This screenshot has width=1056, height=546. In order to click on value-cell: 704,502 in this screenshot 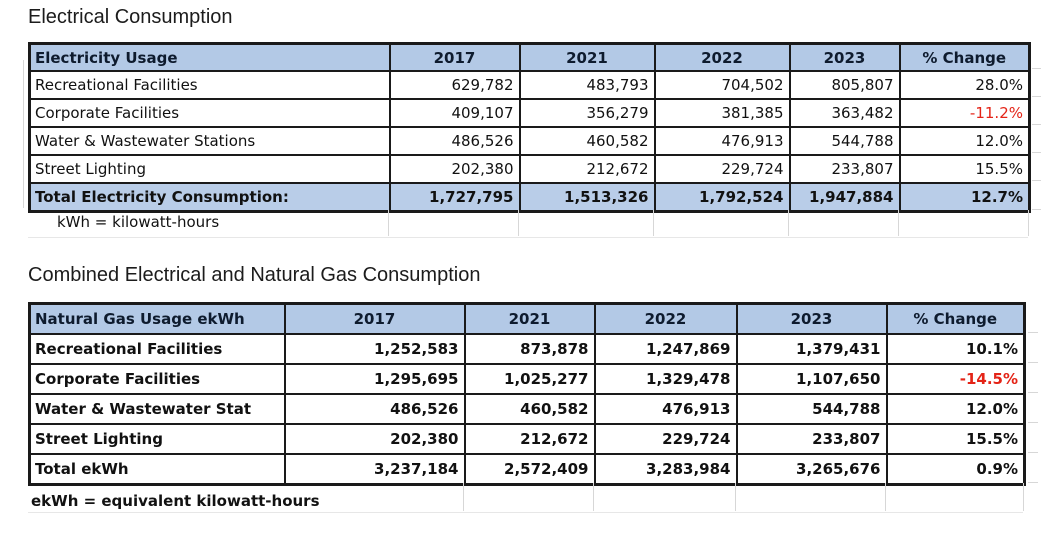, I will do `click(722, 85)`.